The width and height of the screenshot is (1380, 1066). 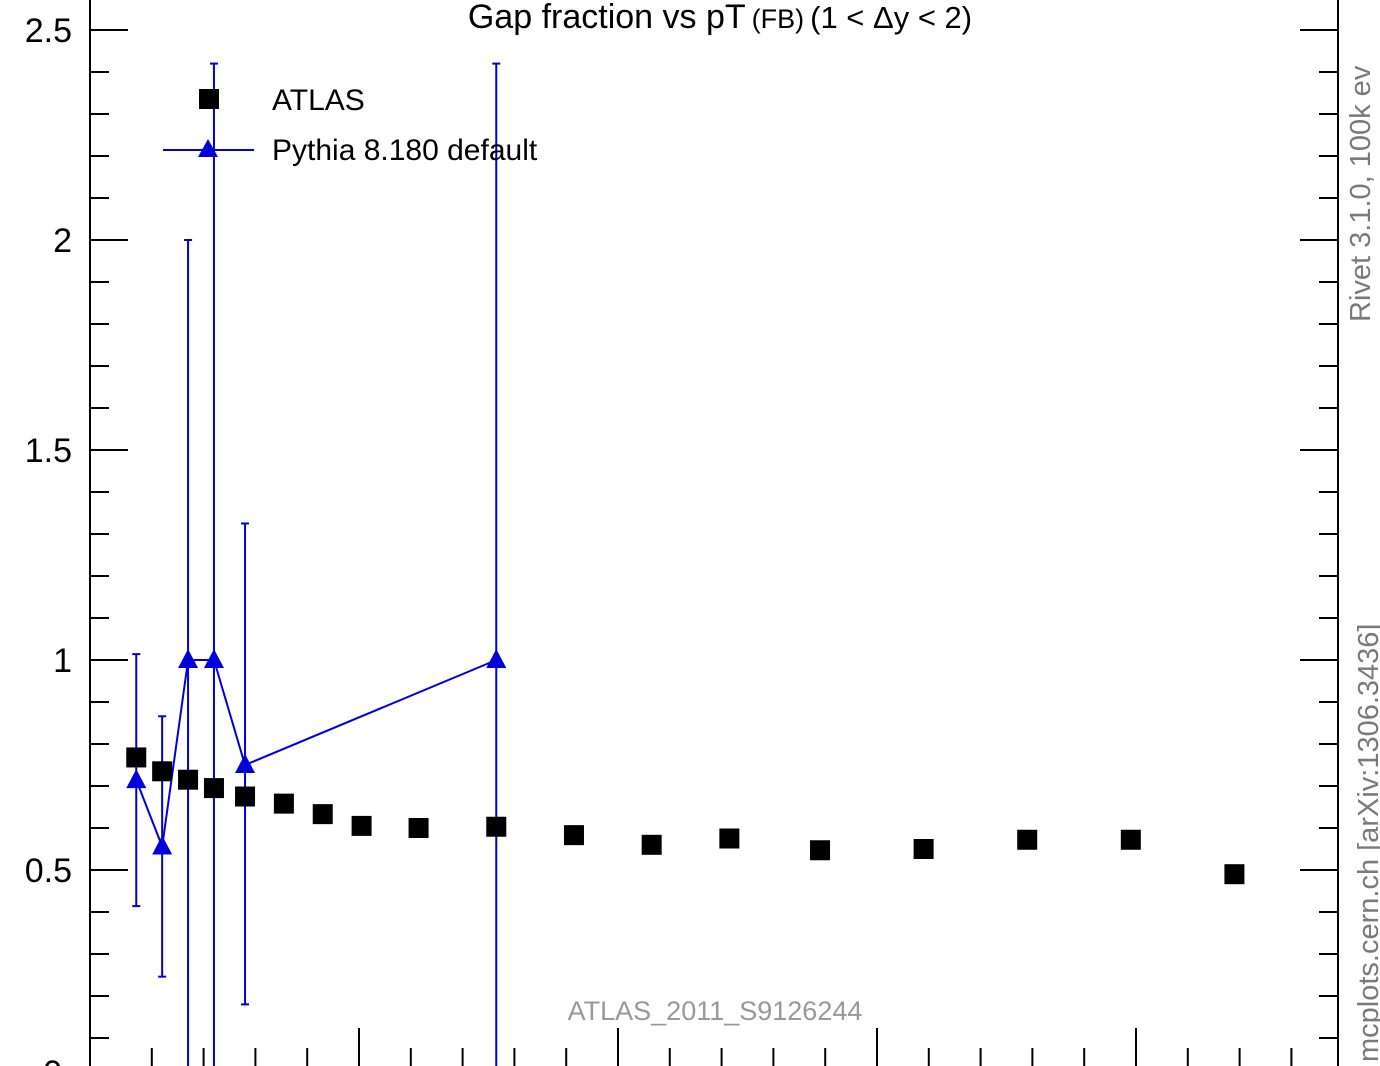 What do you see at coordinates (316, 755) in the screenshot?
I see `pythia-line` at bounding box center [316, 755].